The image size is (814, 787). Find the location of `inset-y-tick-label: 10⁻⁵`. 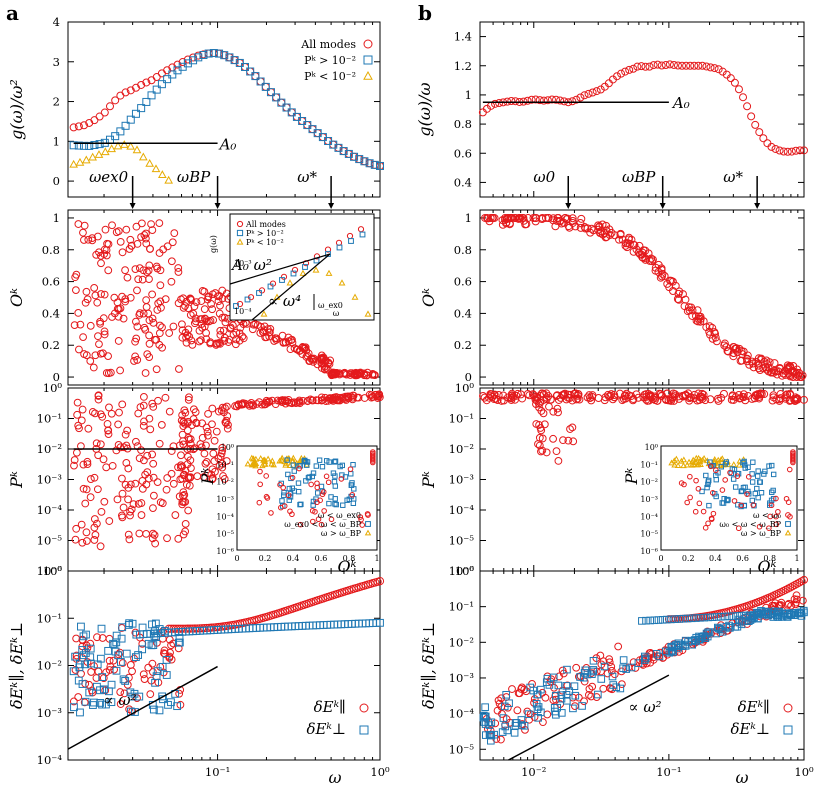

inset-y-tick-label: 10⁻⁵ is located at coordinates (225, 534).